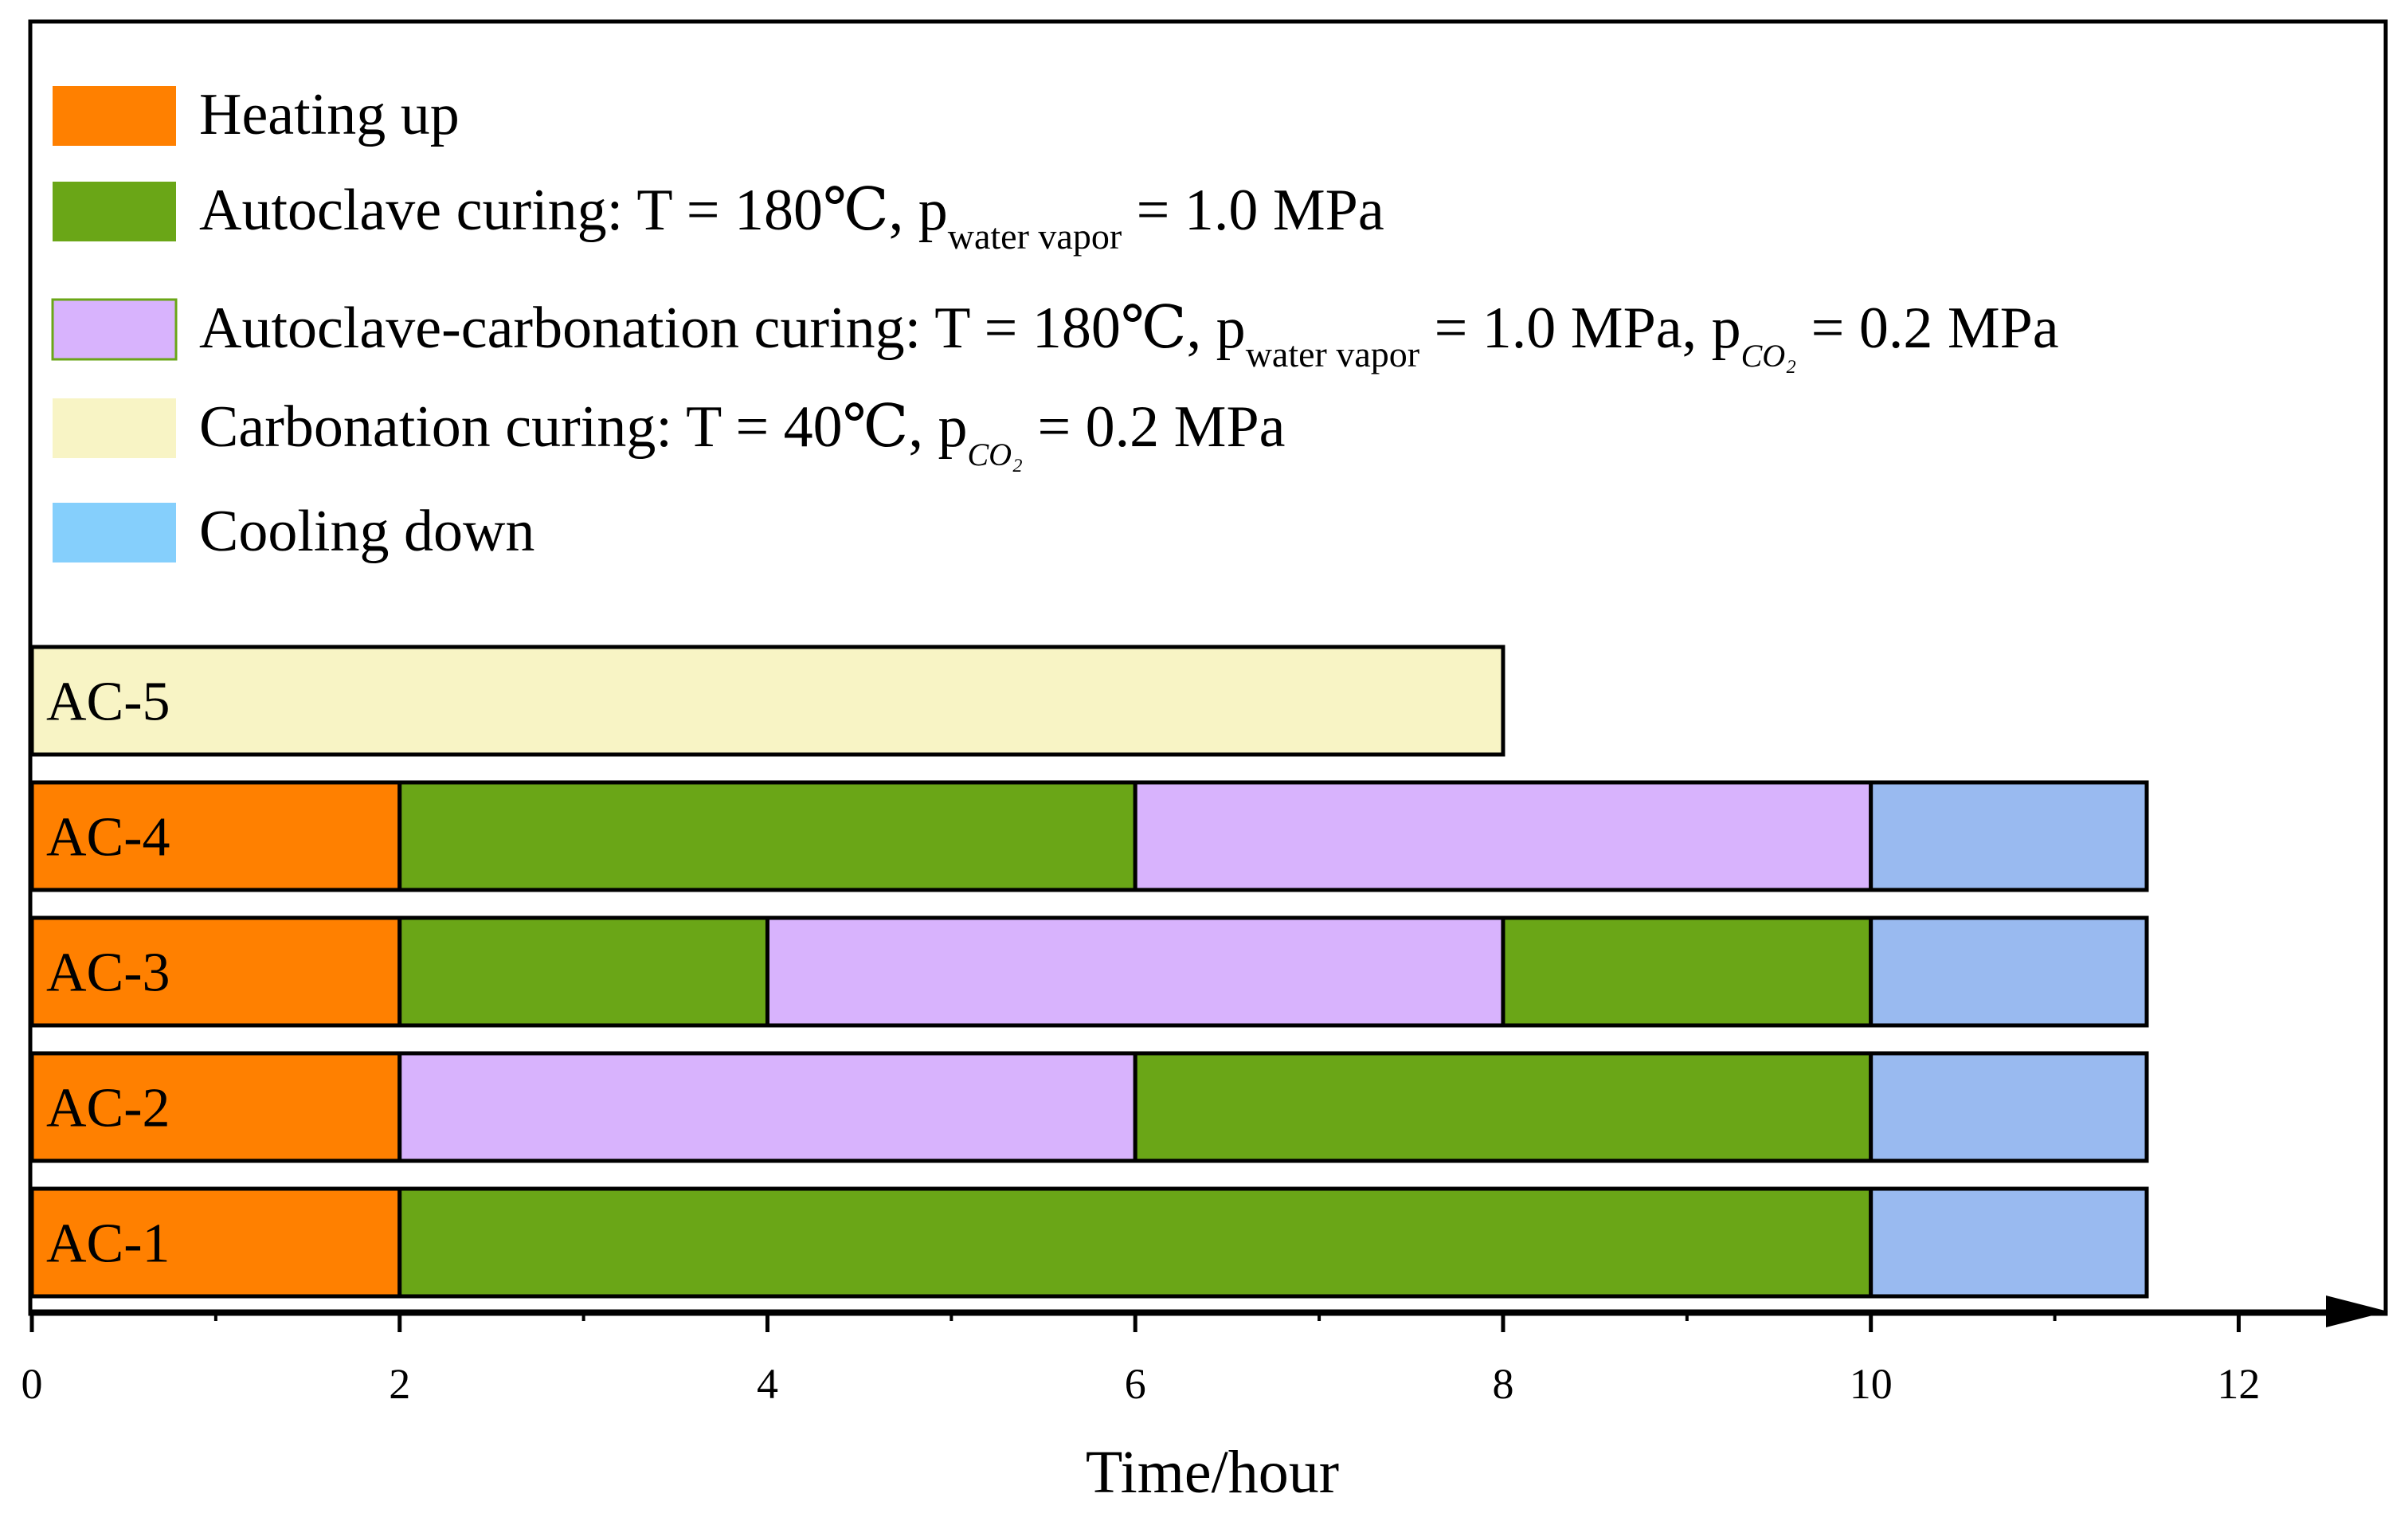 The image size is (2408, 1513). I want to click on x-axis: 0 2 4 6 8 10 12, so click(1205, 1351).